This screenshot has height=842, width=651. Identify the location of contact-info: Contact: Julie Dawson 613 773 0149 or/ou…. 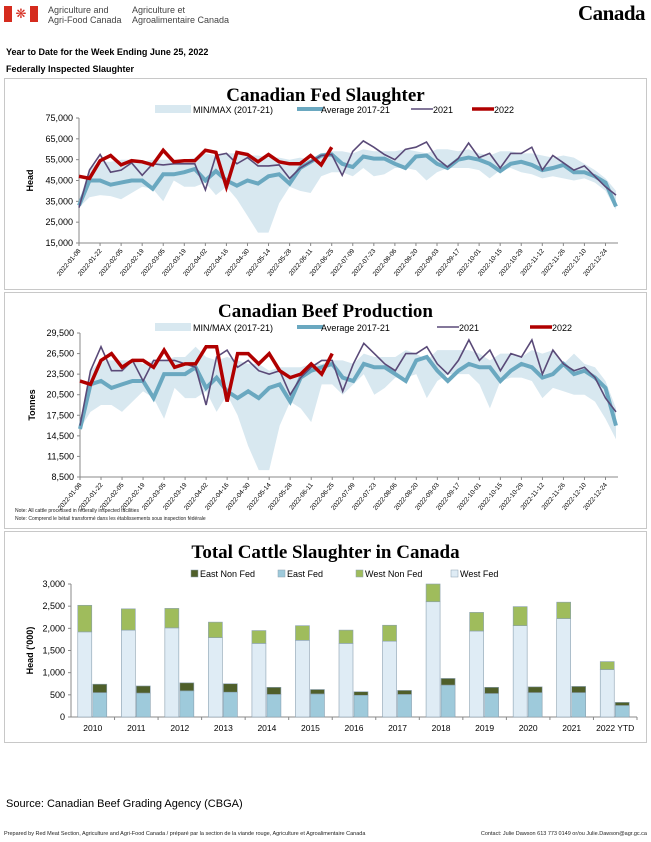
(563, 834).